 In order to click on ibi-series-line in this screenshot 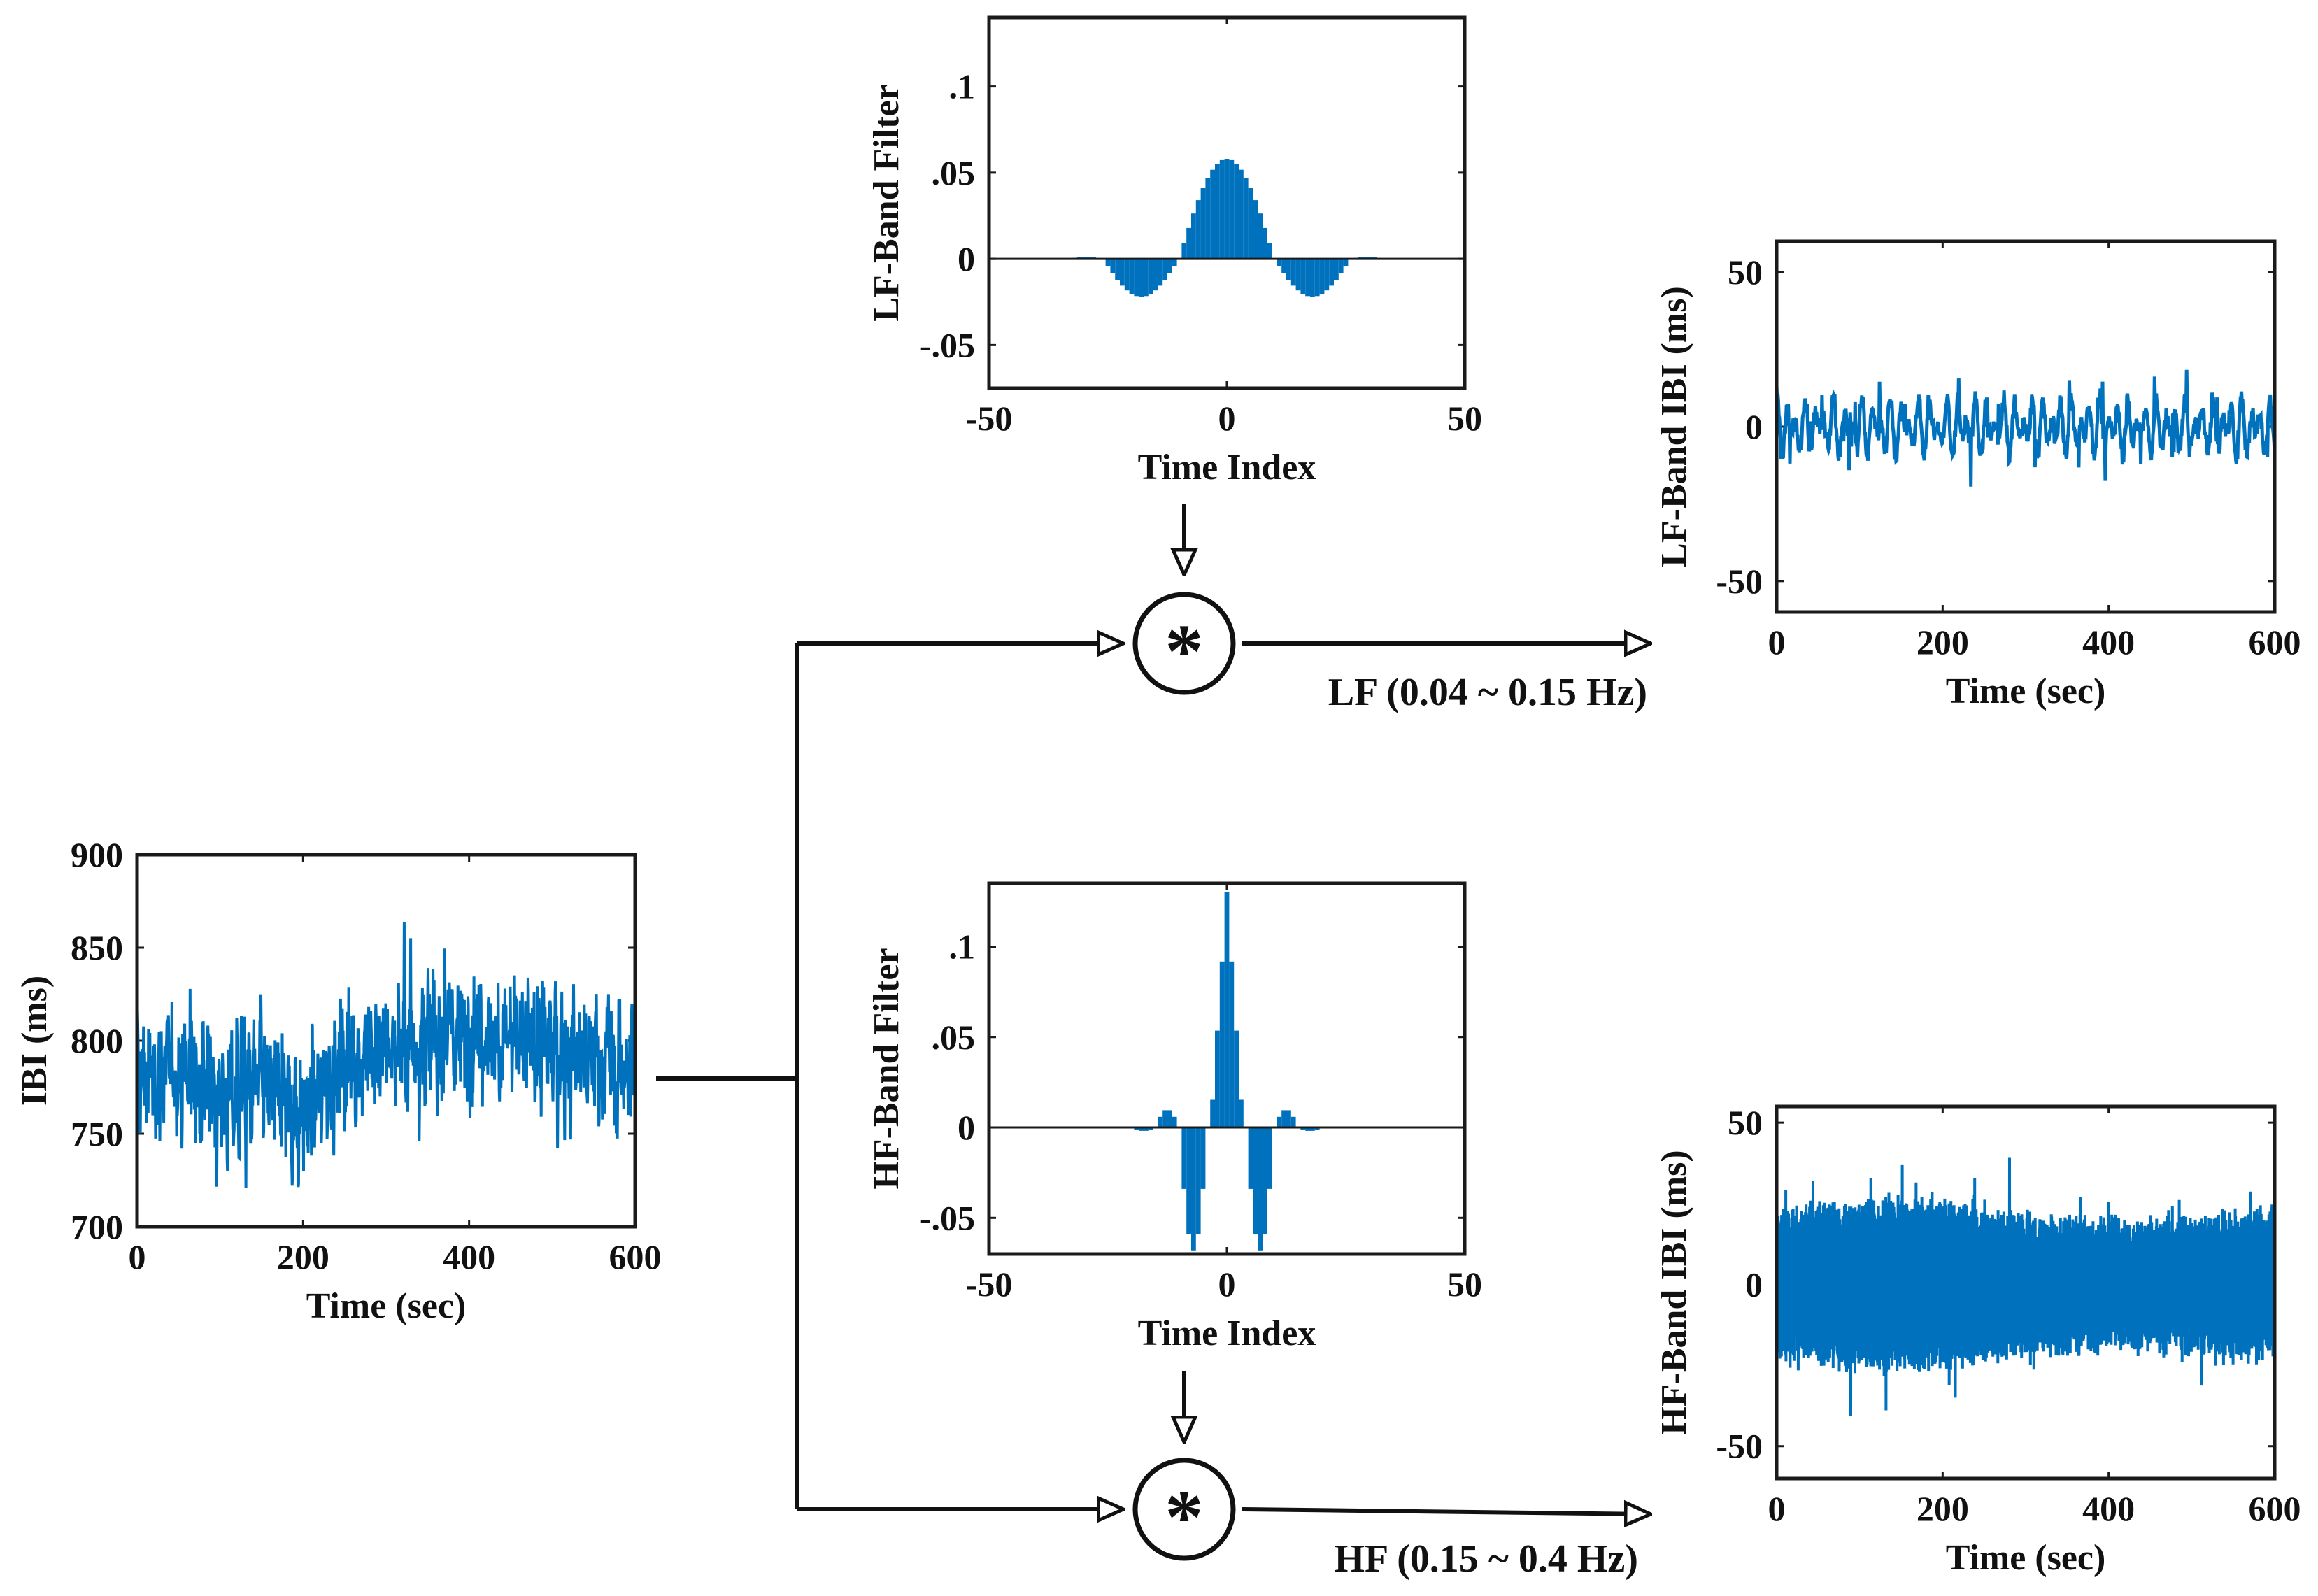, I will do `click(386, 1055)`.